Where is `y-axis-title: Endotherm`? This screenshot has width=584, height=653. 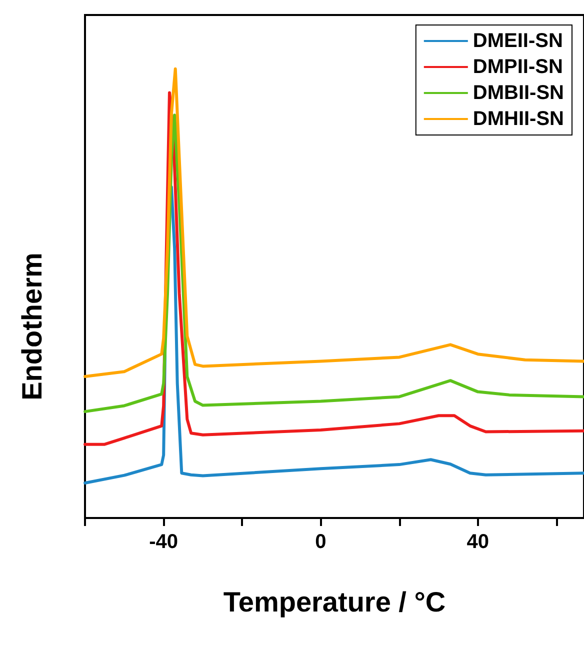
y-axis-title: Endotherm is located at coordinates (32, 326).